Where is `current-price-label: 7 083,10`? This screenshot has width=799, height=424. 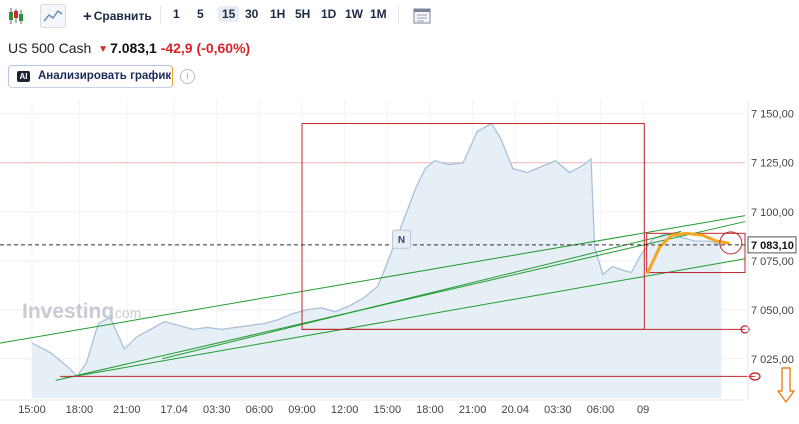
current-price-label: 7 083,10 is located at coordinates (772, 246).